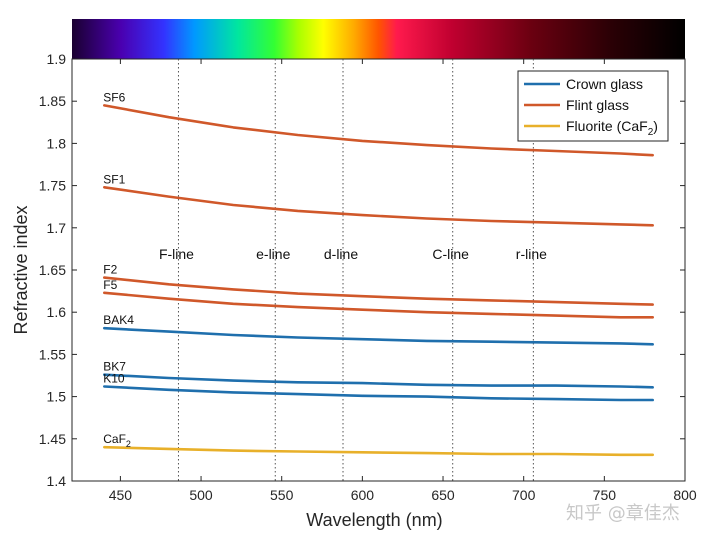 Image resolution: width=720 pixels, height=540 pixels. What do you see at coordinates (57, 481) in the screenshot?
I see `y-tick-label: 1.4` at bounding box center [57, 481].